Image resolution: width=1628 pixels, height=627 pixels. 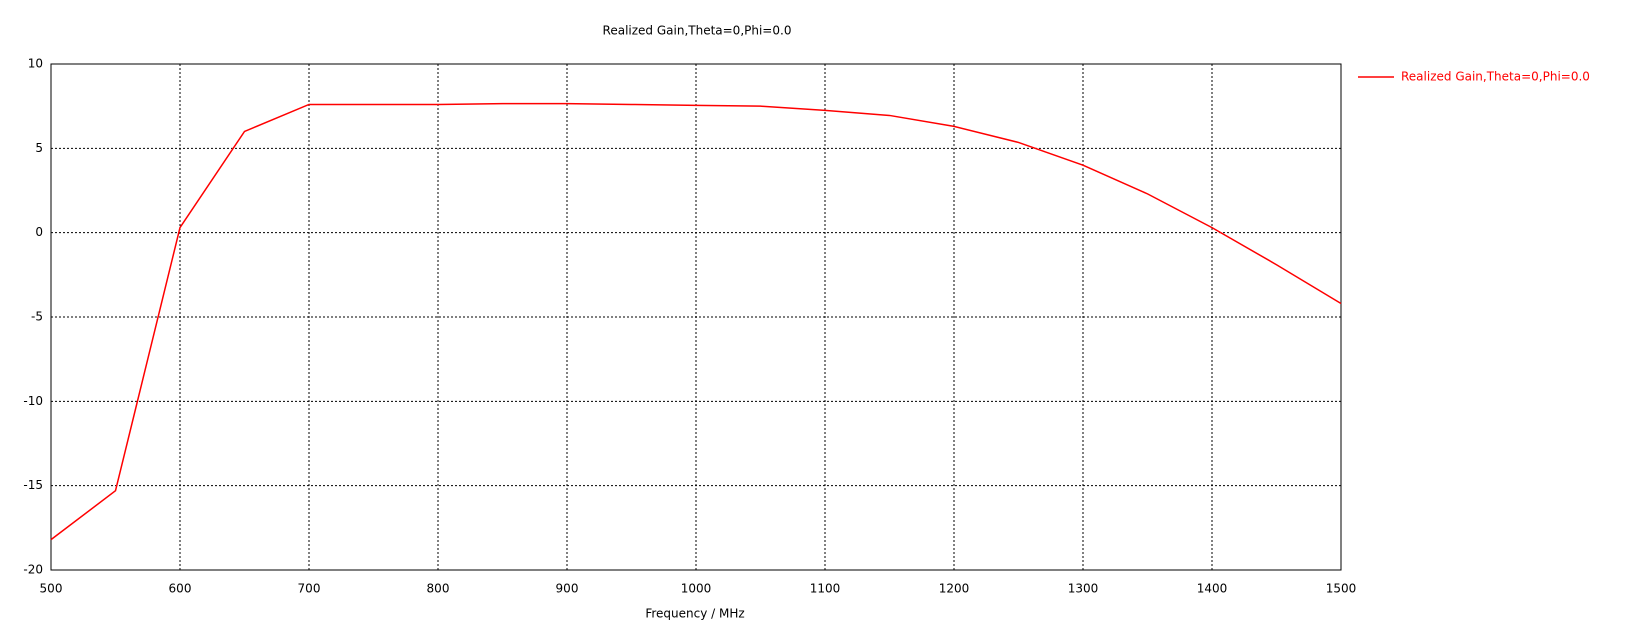 What do you see at coordinates (37, 317) in the screenshot?
I see `y-tick-label: -5` at bounding box center [37, 317].